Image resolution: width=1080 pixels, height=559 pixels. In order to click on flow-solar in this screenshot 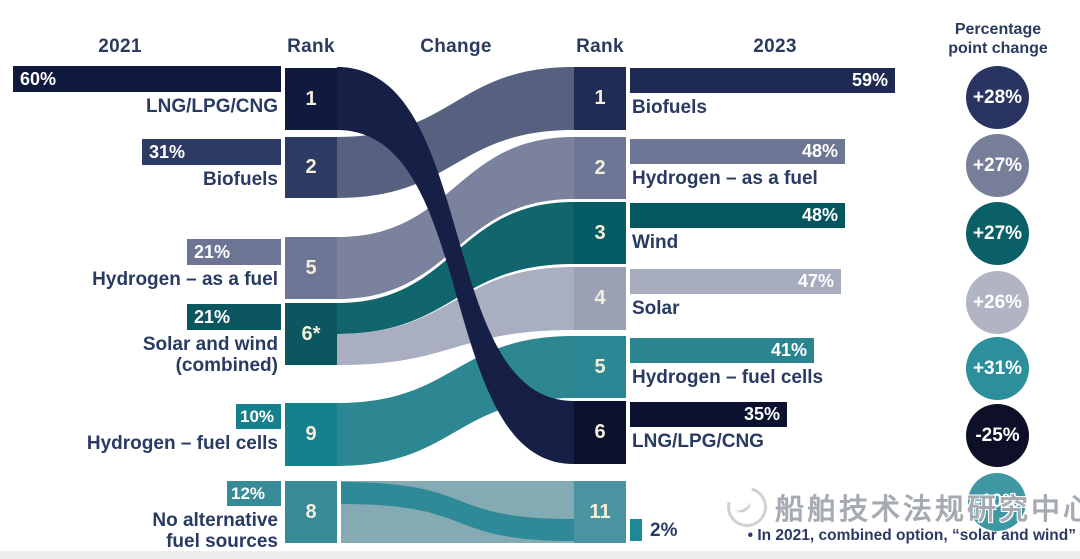, I will do `click(455, 316)`.